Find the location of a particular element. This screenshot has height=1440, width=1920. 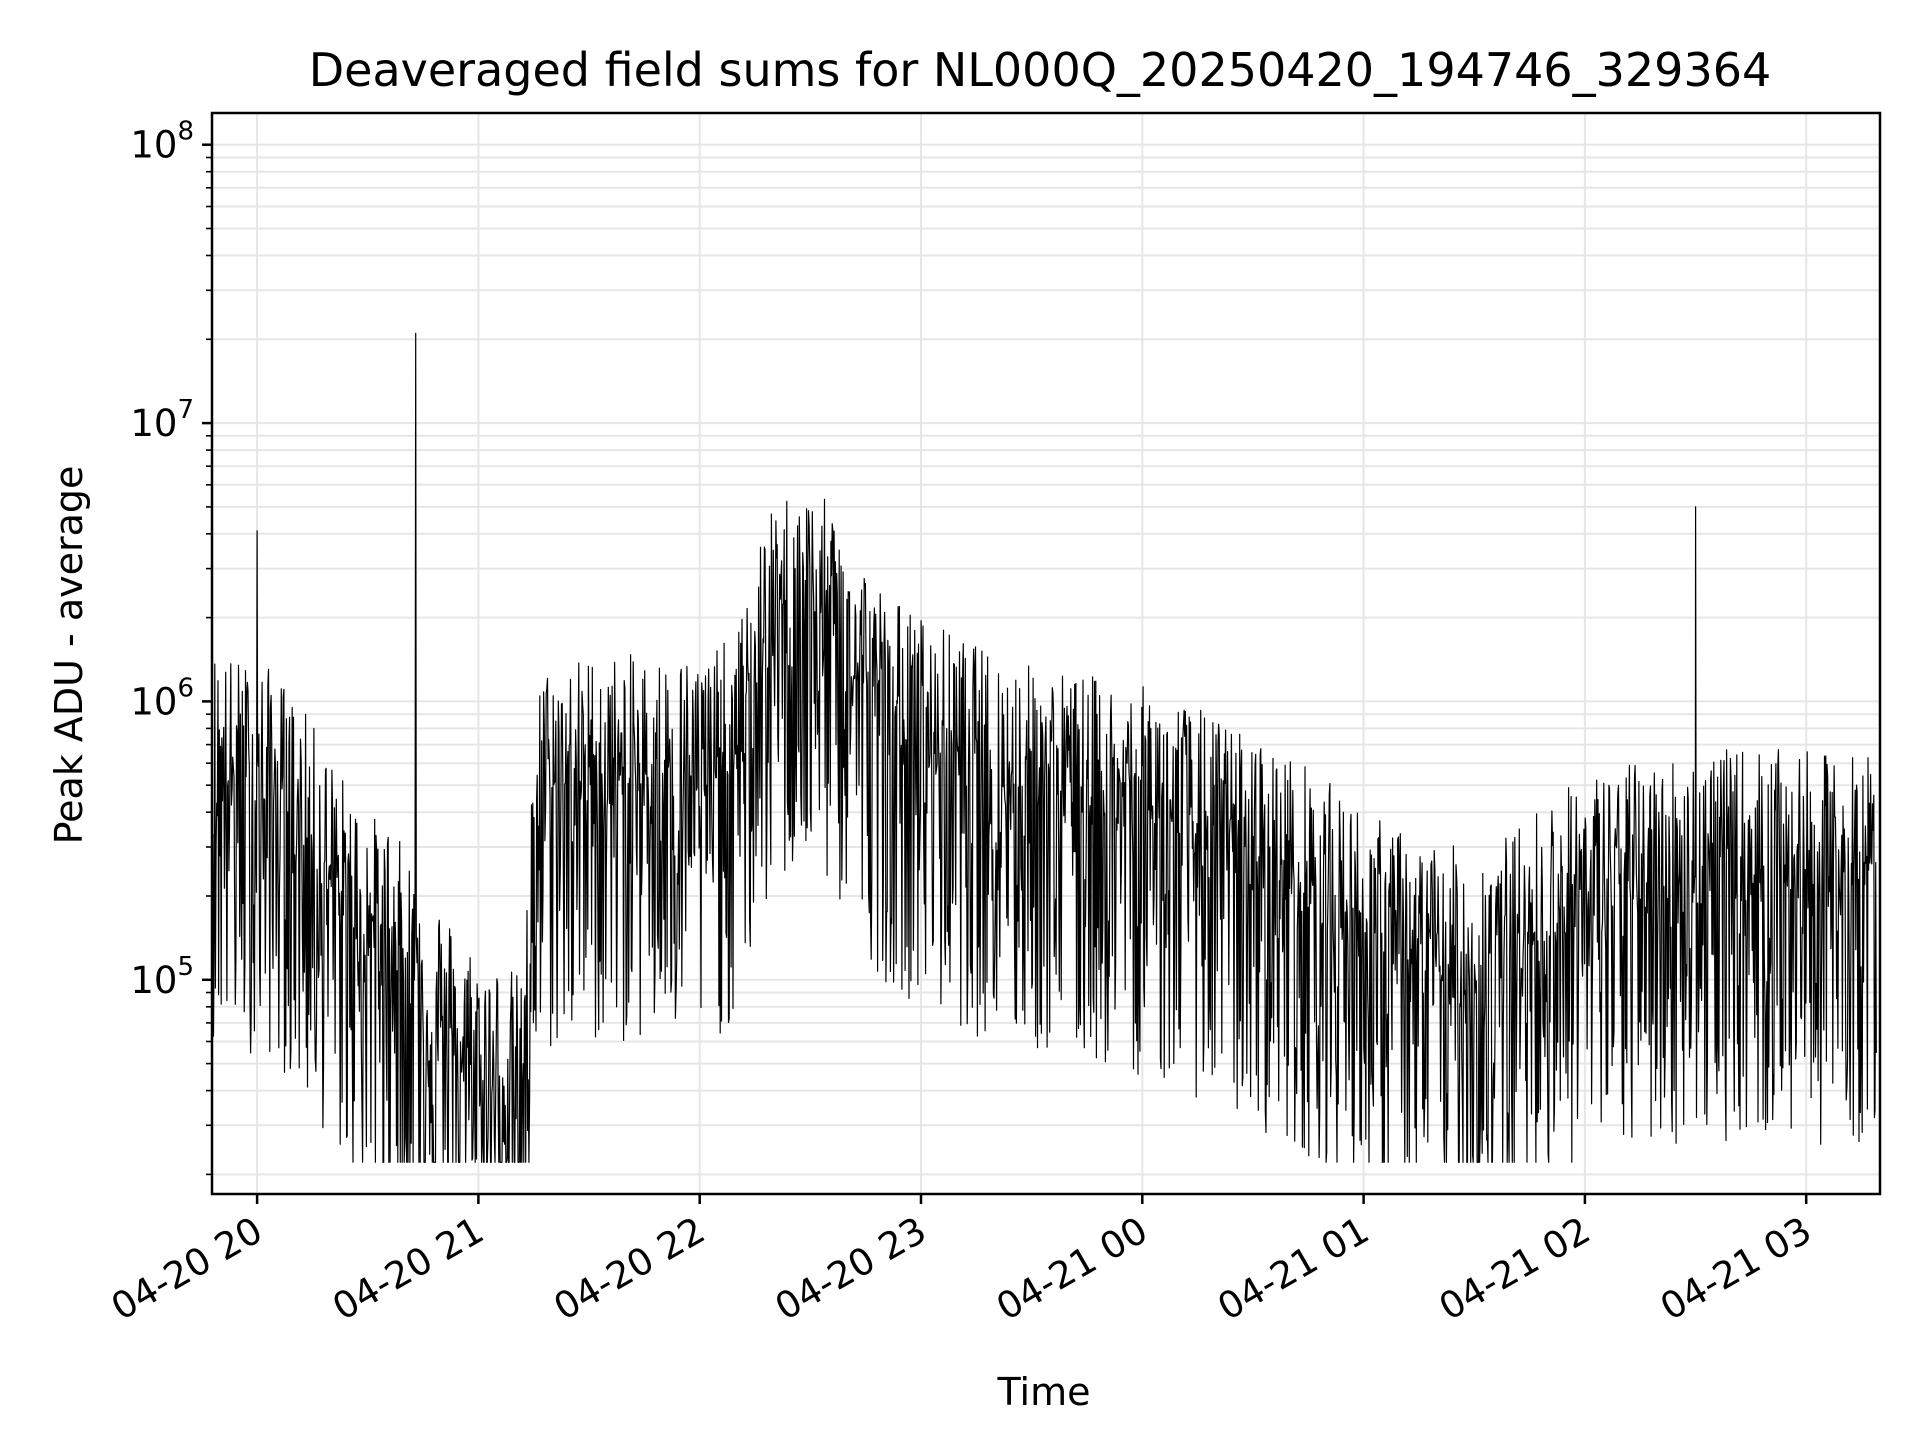

y-tick-label: 10⁸ is located at coordinates (162, 142).